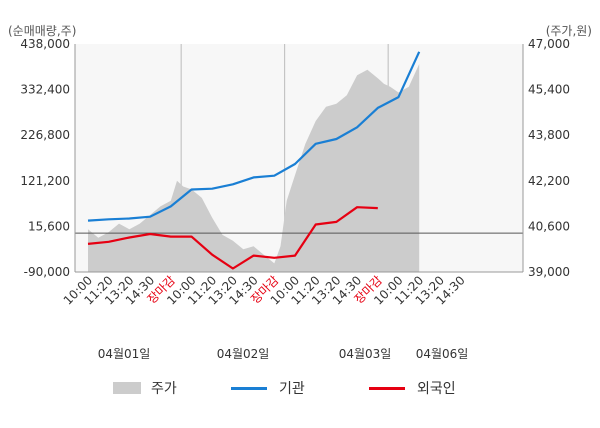 The height and width of the screenshot is (428, 600). I want to click on legend-label-price: 주가, so click(164, 389).